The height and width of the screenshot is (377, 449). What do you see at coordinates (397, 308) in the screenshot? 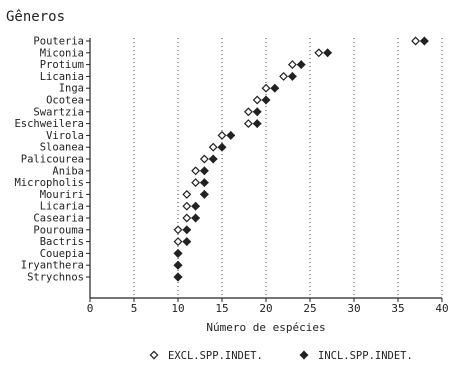
I see `x-tick-label: 35` at bounding box center [397, 308].